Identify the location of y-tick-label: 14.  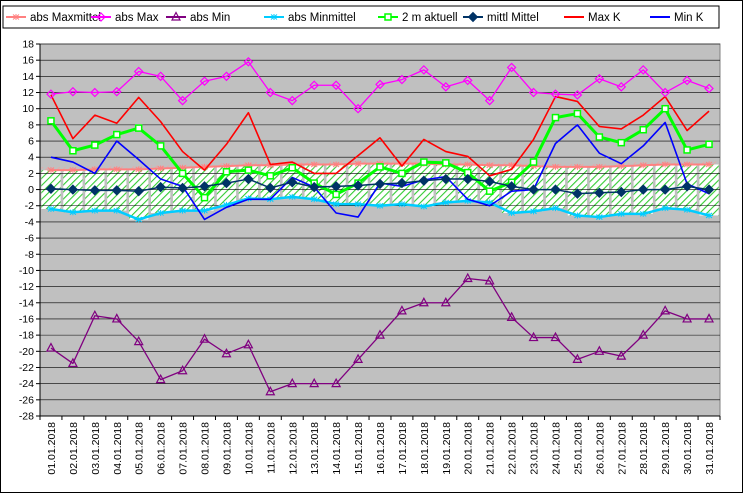
(28, 77).